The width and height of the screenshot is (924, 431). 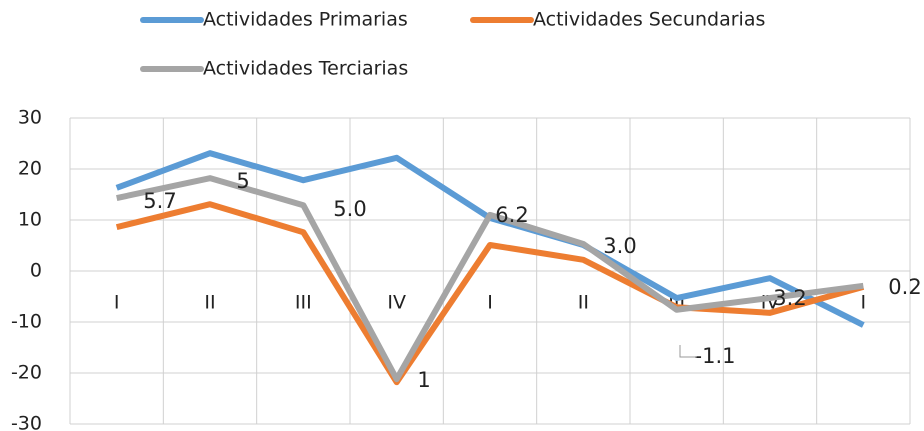 What do you see at coordinates (619, 246) in the screenshot?
I see `annotation: 3.0` at bounding box center [619, 246].